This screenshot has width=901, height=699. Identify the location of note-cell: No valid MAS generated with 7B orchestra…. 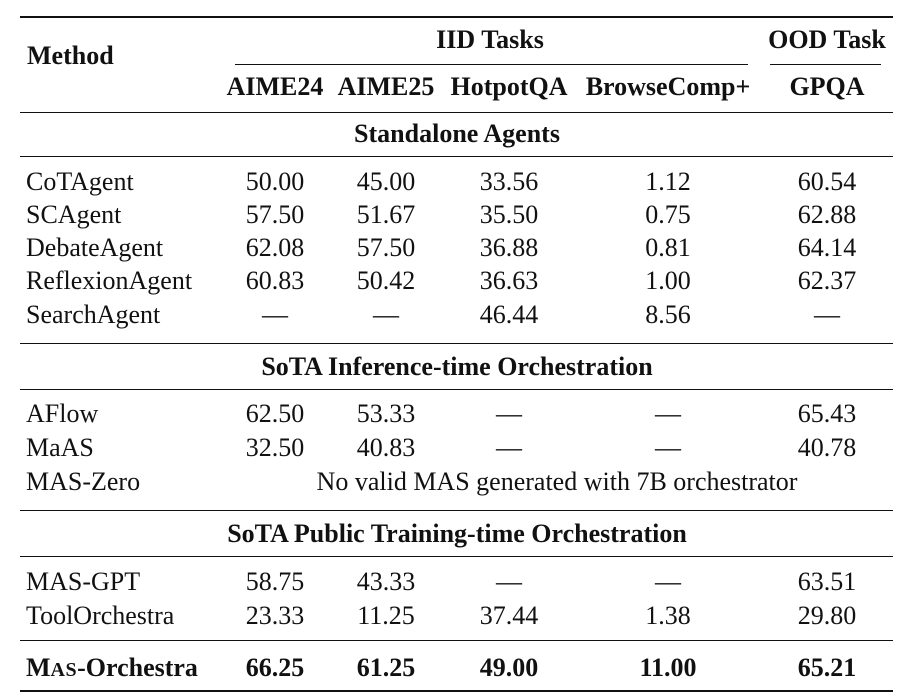
(557, 481).